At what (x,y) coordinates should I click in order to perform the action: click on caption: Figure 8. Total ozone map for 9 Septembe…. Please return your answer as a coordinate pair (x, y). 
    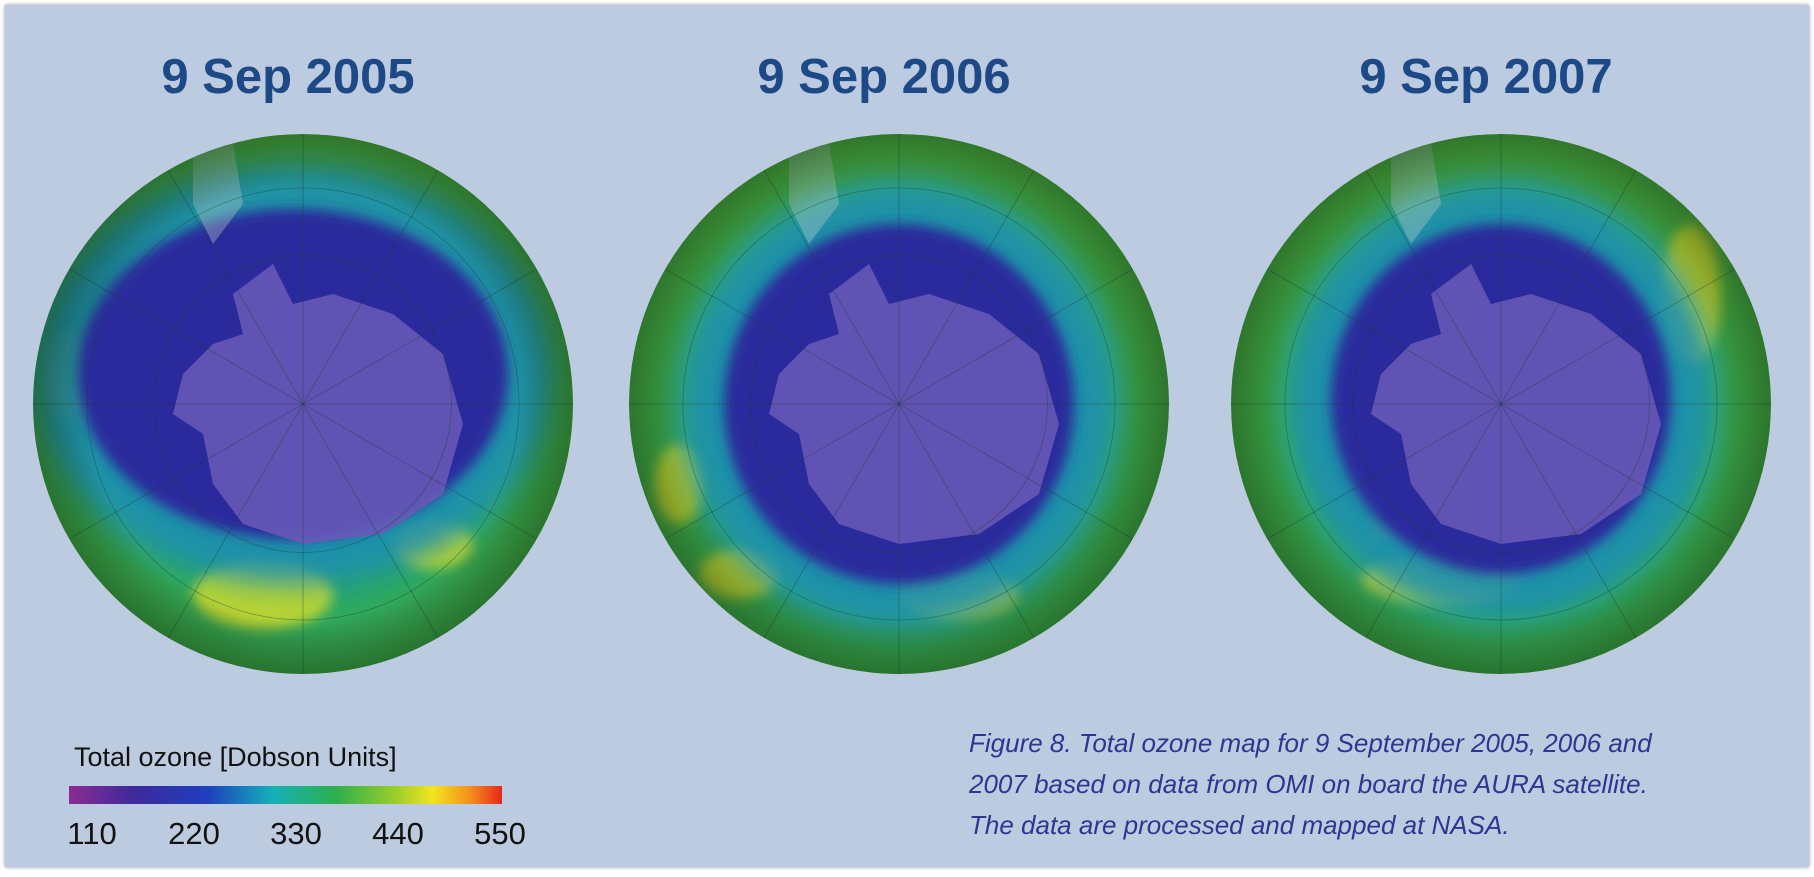
    Looking at the image, I should click on (1310, 784).